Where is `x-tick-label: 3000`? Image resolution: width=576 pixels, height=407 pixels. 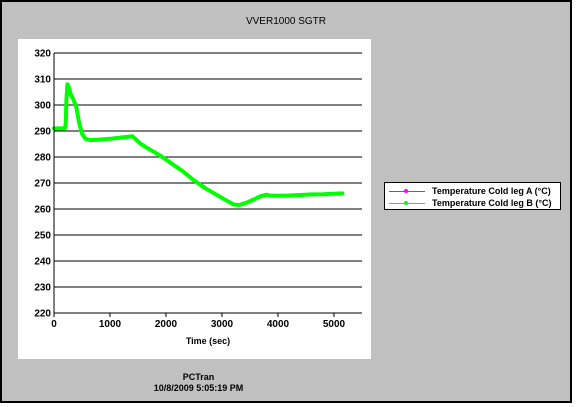 x-tick-label: 3000 is located at coordinates (222, 324).